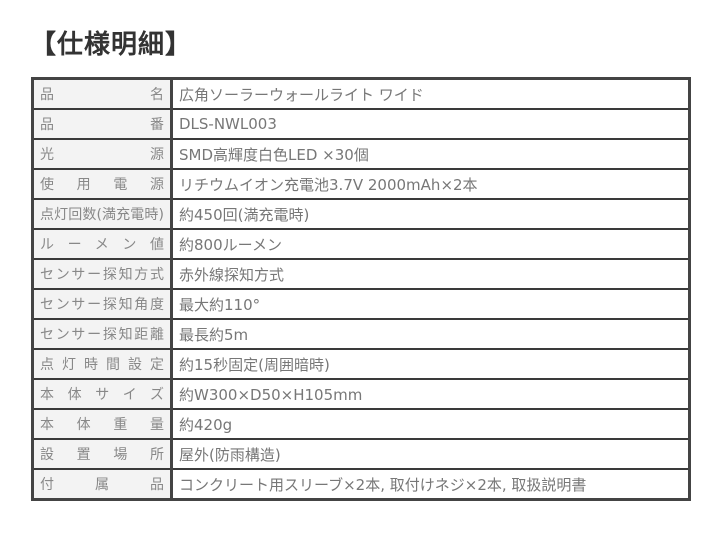 The height and width of the screenshot is (550, 715). Describe the element at coordinates (430, 244) in the screenshot. I see `spec-value: 約800ルーメン` at that location.